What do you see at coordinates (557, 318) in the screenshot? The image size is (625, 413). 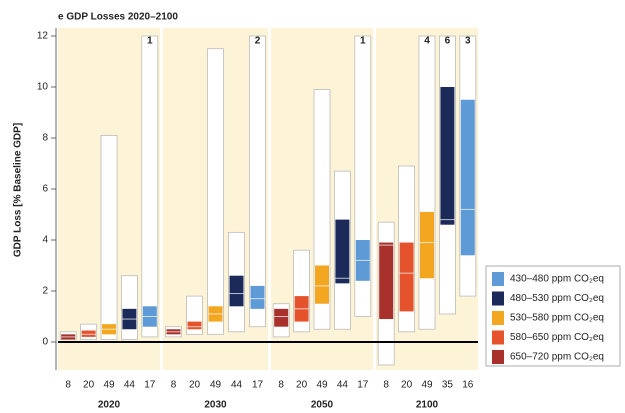 I see `legend-label: 530–580 ppm CO₂eq` at bounding box center [557, 318].